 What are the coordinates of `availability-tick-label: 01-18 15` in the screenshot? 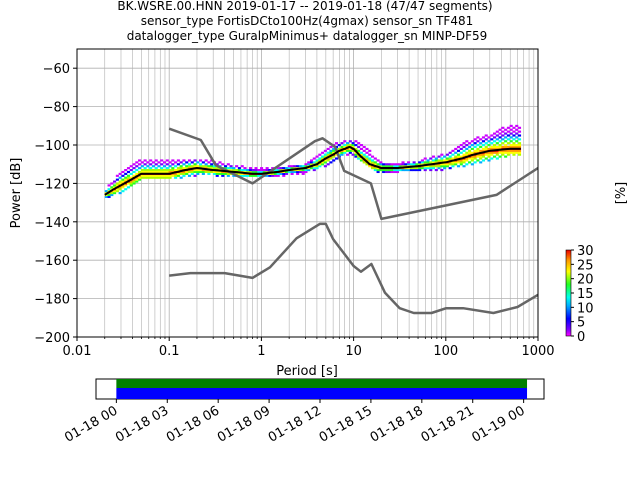 It's located at (346, 424).